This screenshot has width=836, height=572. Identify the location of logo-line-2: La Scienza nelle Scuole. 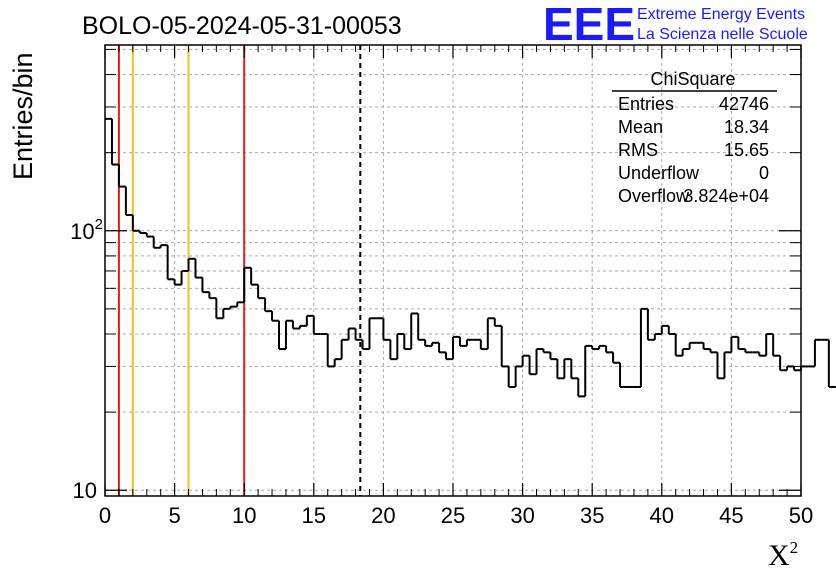
(722, 34).